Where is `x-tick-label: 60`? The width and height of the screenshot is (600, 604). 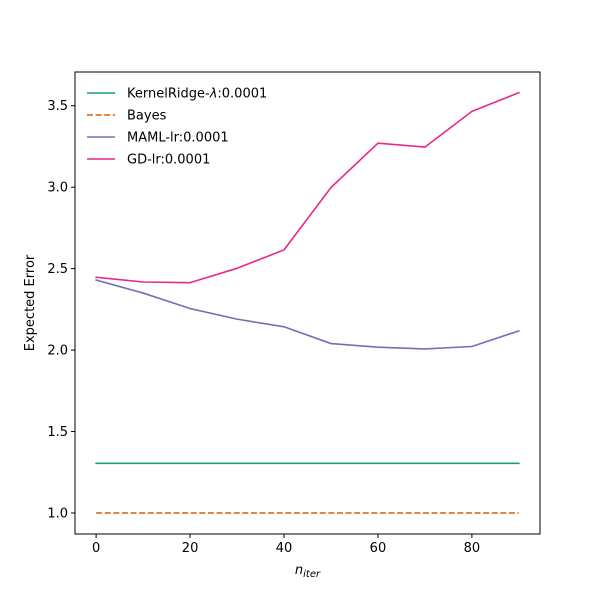
x-tick-label: 60 is located at coordinates (378, 548).